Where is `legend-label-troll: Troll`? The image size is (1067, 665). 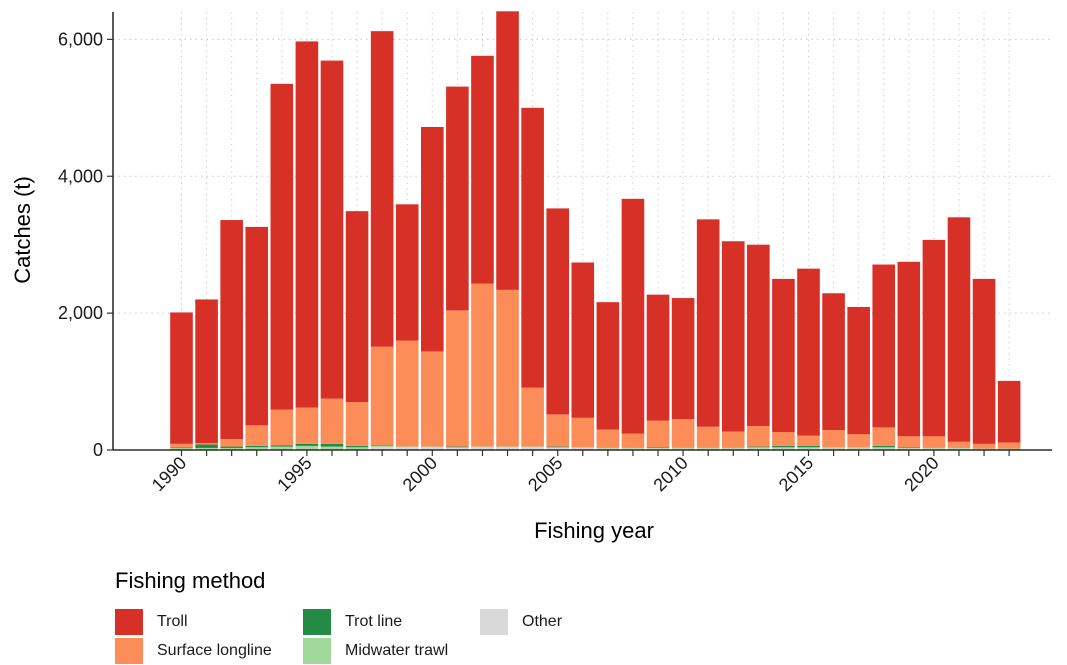
legend-label-troll: Troll is located at coordinates (172, 621).